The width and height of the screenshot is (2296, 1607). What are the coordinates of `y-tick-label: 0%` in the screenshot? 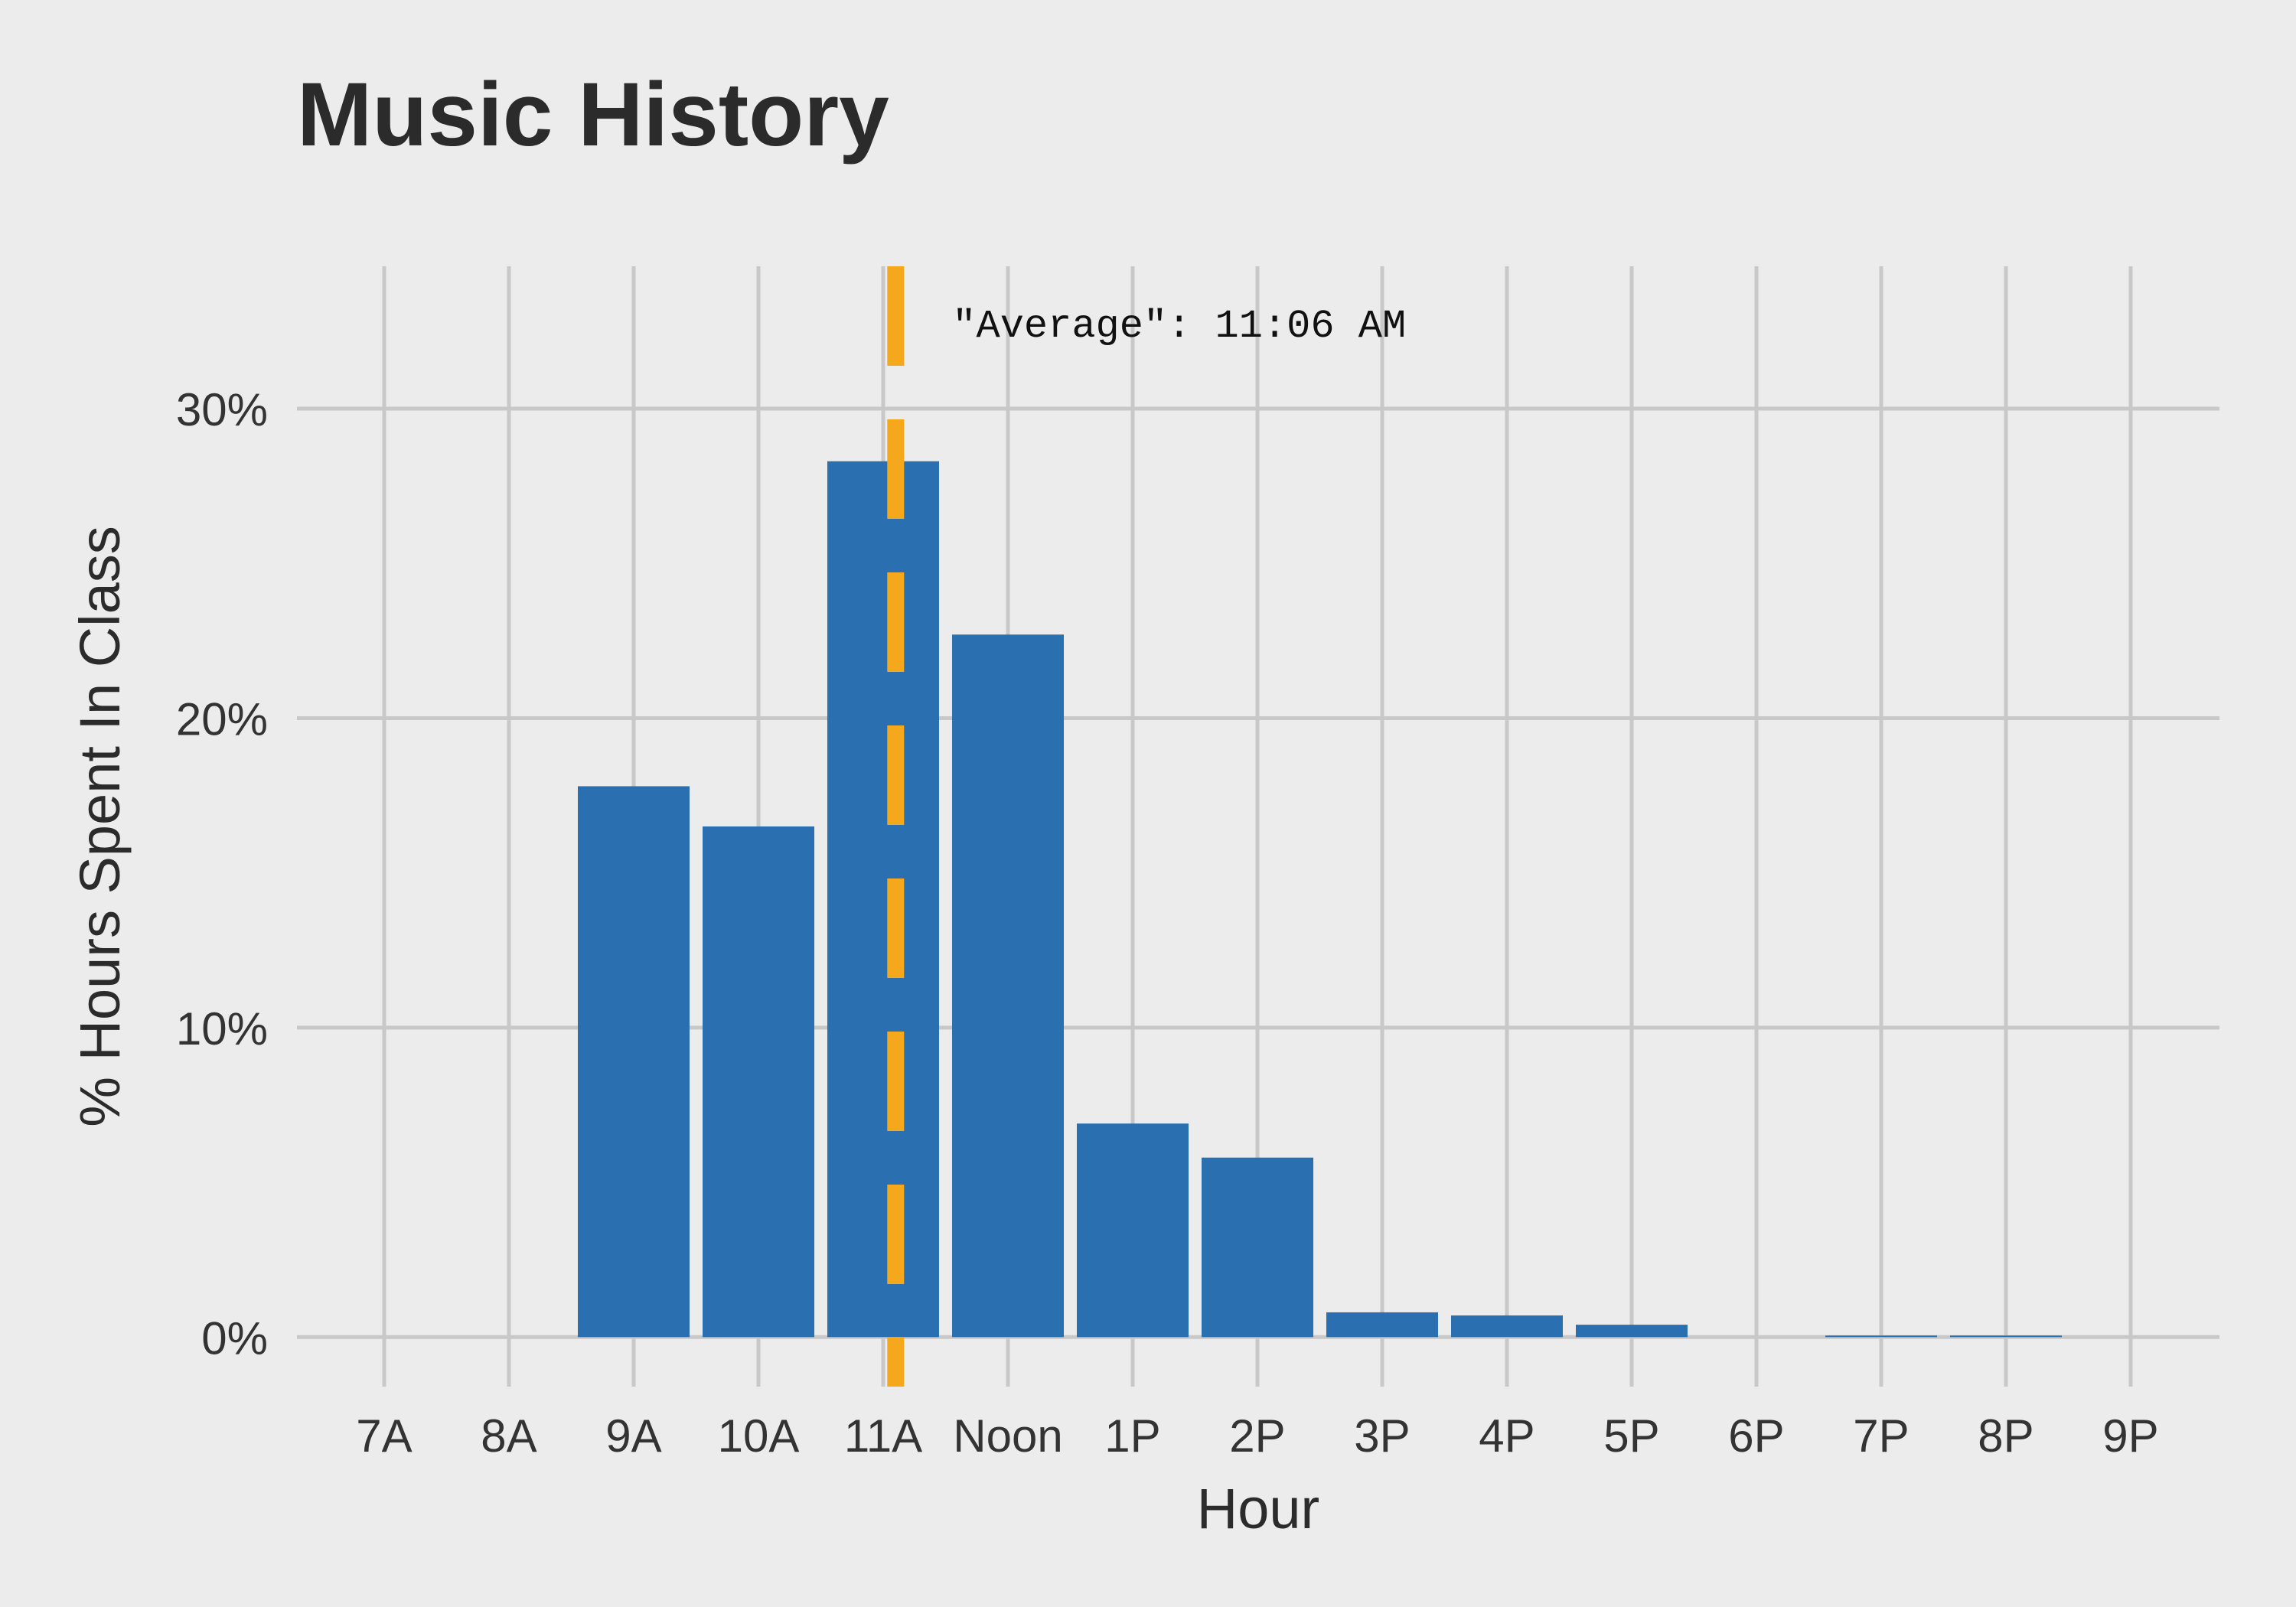 It's located at (234, 1338).